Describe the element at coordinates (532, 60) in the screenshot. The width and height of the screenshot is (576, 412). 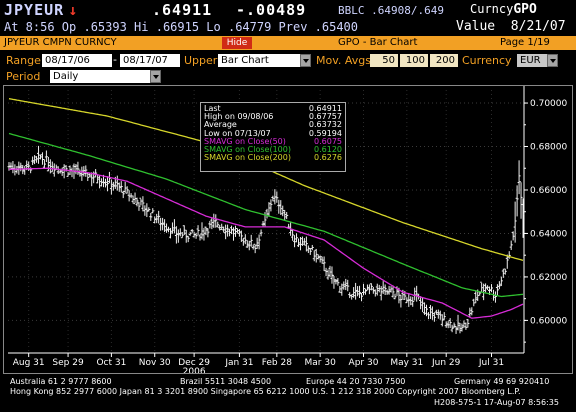
I see `currency-select: EUR` at that location.